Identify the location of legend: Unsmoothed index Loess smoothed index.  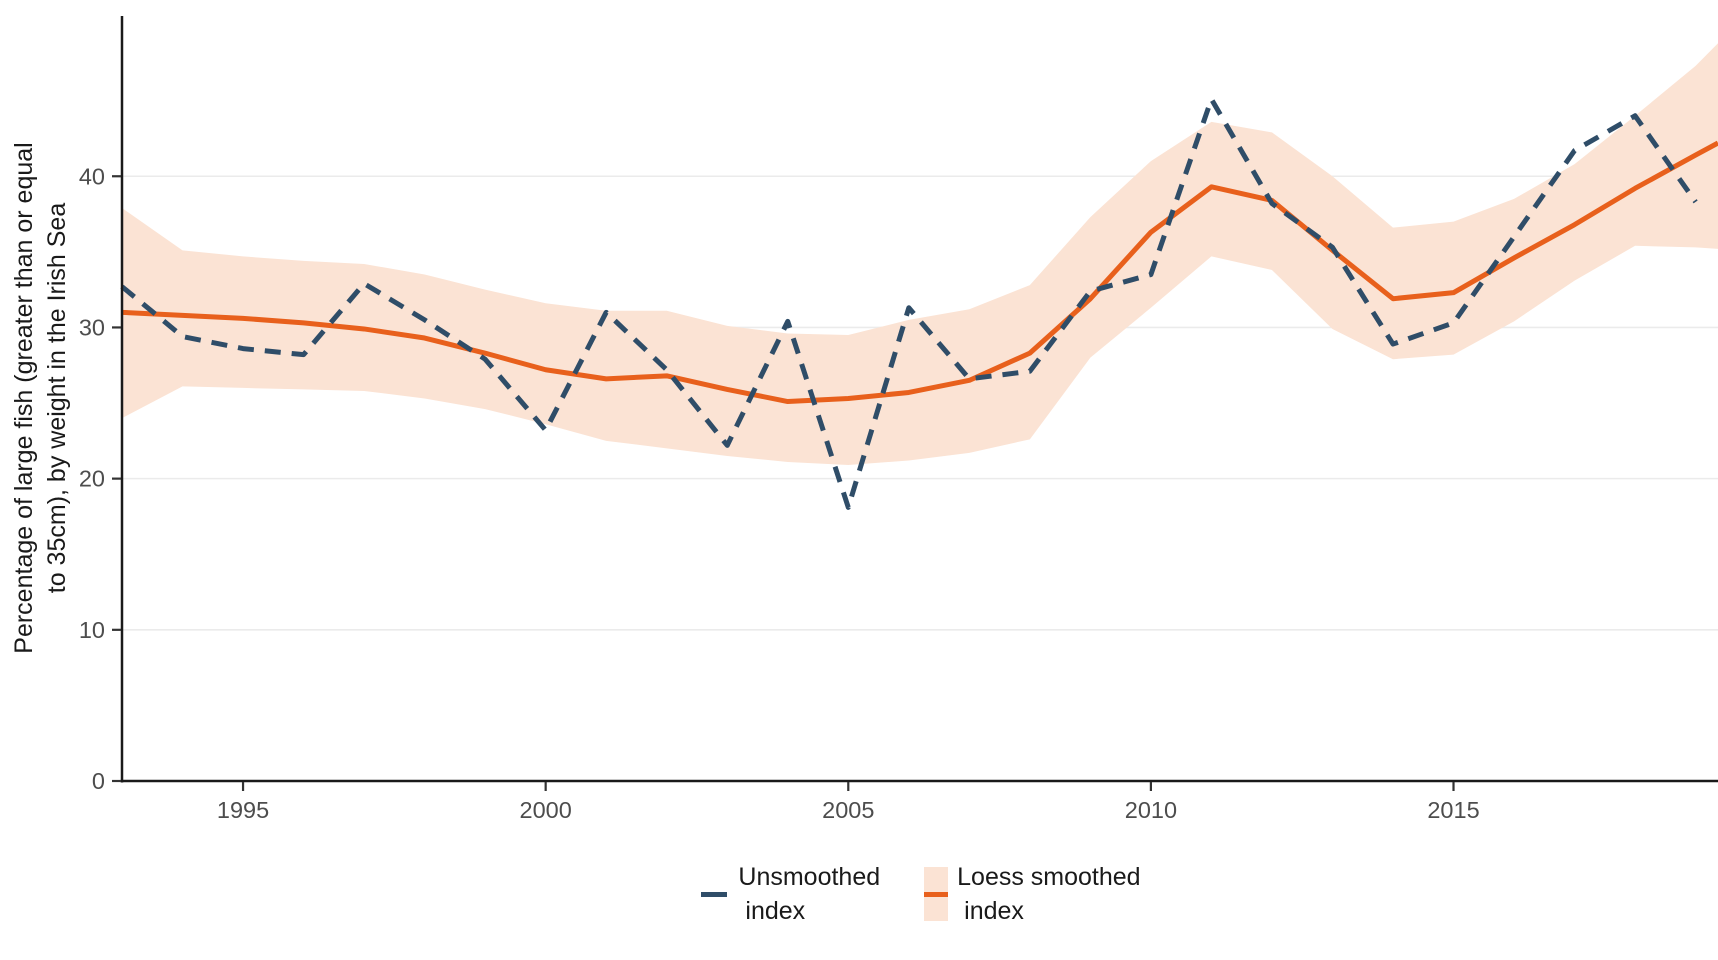
(920, 894).